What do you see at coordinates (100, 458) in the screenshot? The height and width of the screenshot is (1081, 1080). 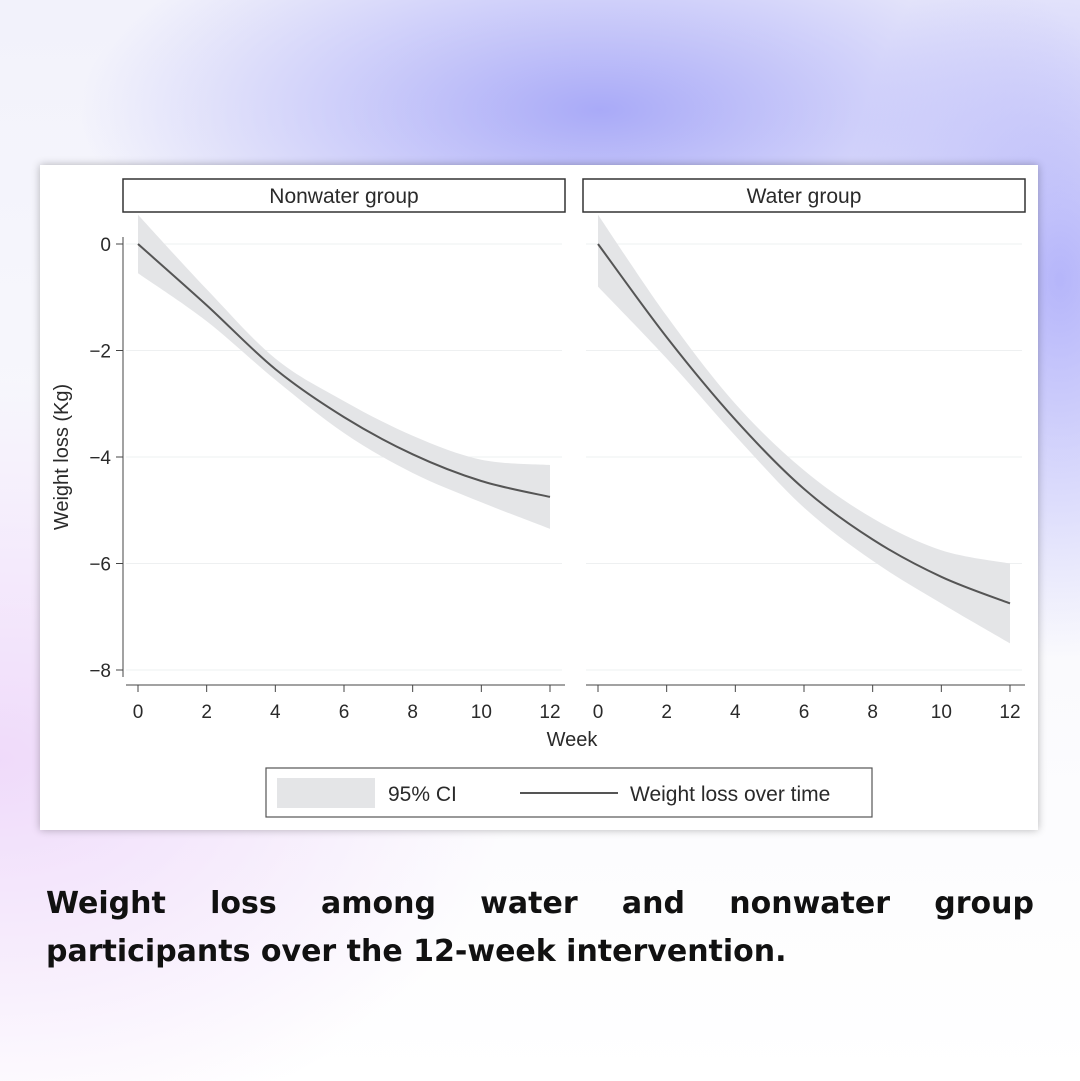 I see `y-tick-label: −4` at bounding box center [100, 458].